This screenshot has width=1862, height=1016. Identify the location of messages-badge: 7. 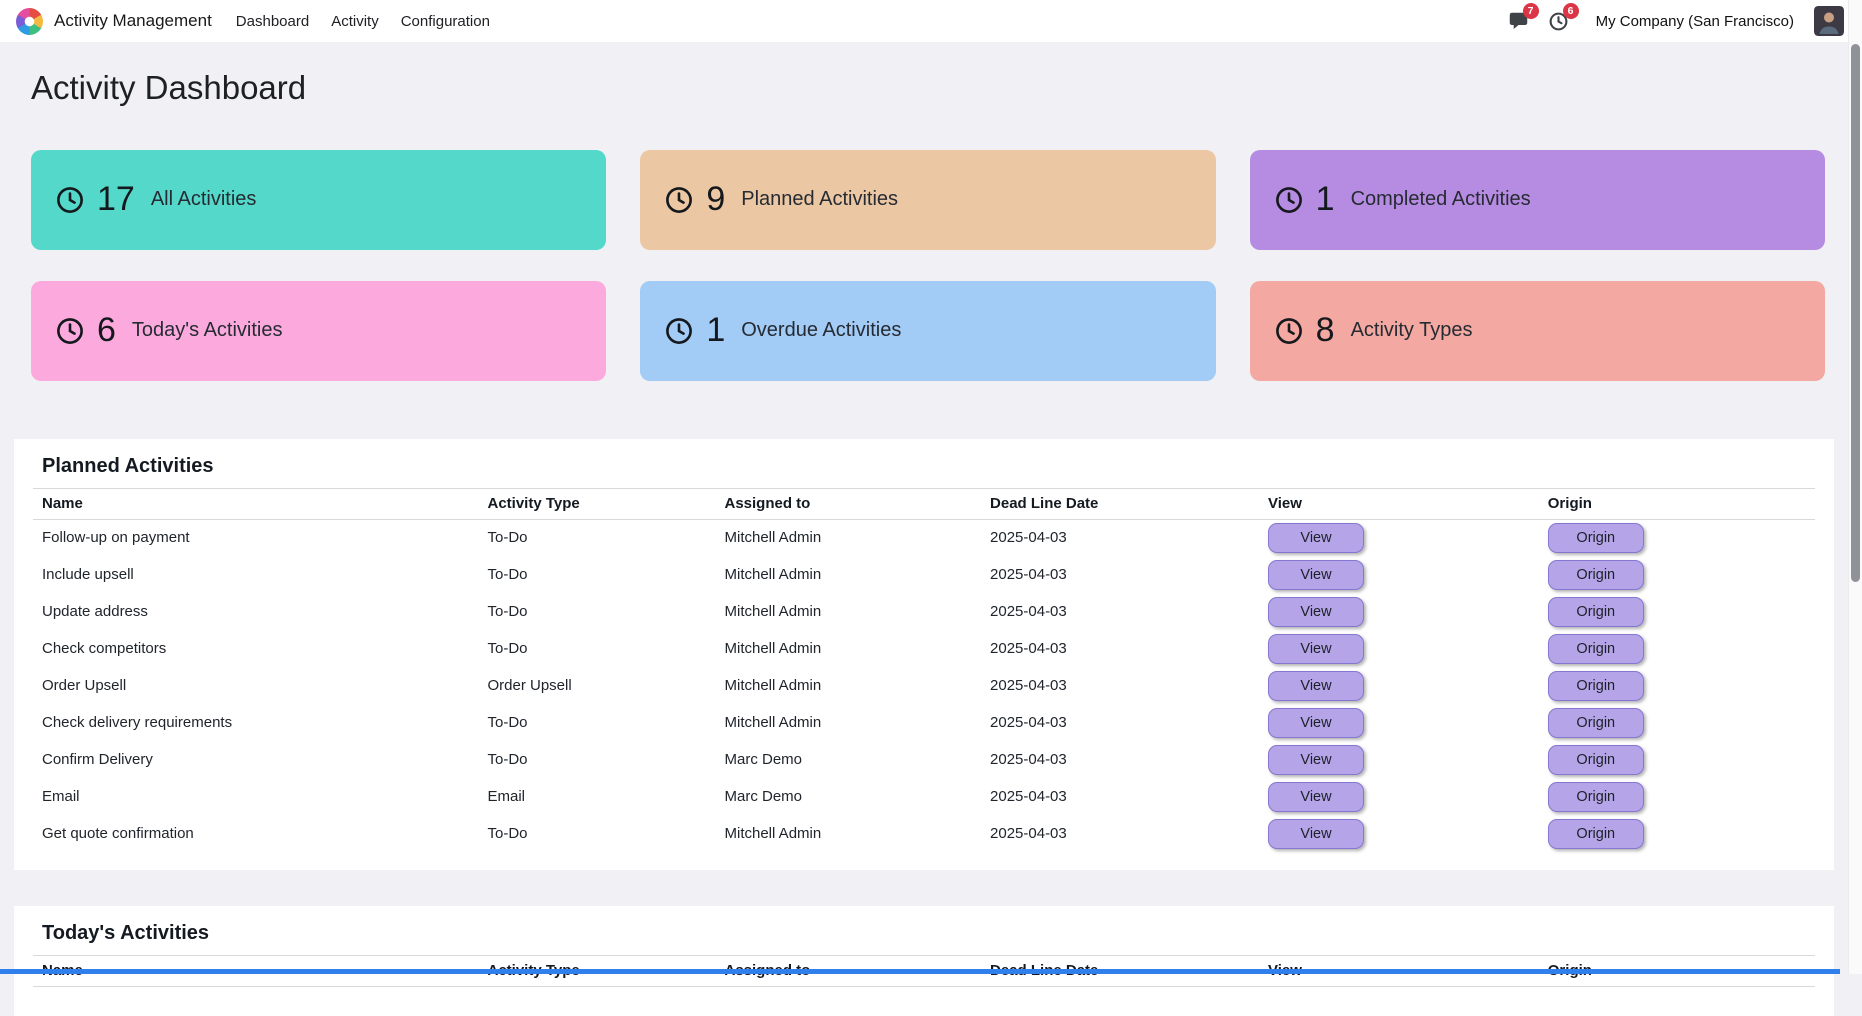
(1530, 11).